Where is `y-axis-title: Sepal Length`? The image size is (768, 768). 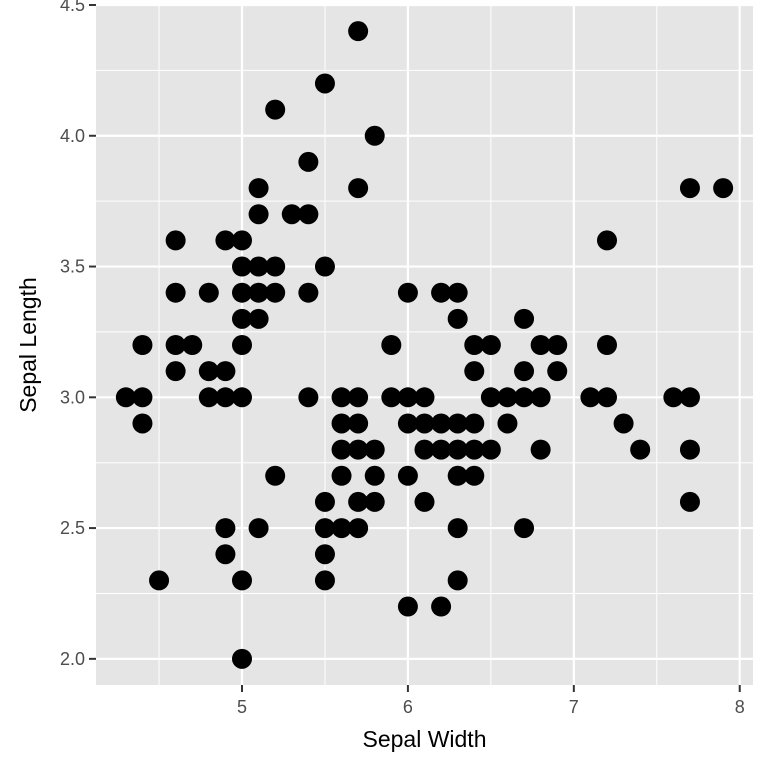 y-axis-title: Sepal Length is located at coordinates (28, 345).